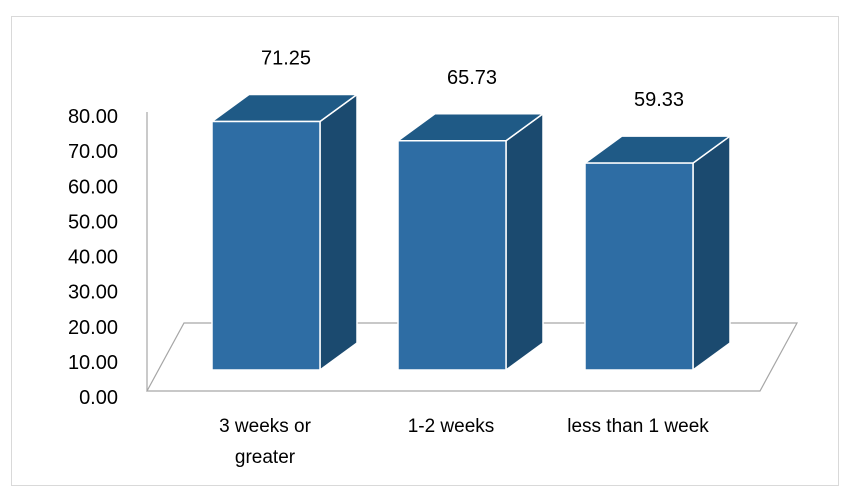 The height and width of the screenshot is (492, 848). Describe the element at coordinates (638, 426) in the screenshot. I see `x-tick-label: less than 1 week` at that location.